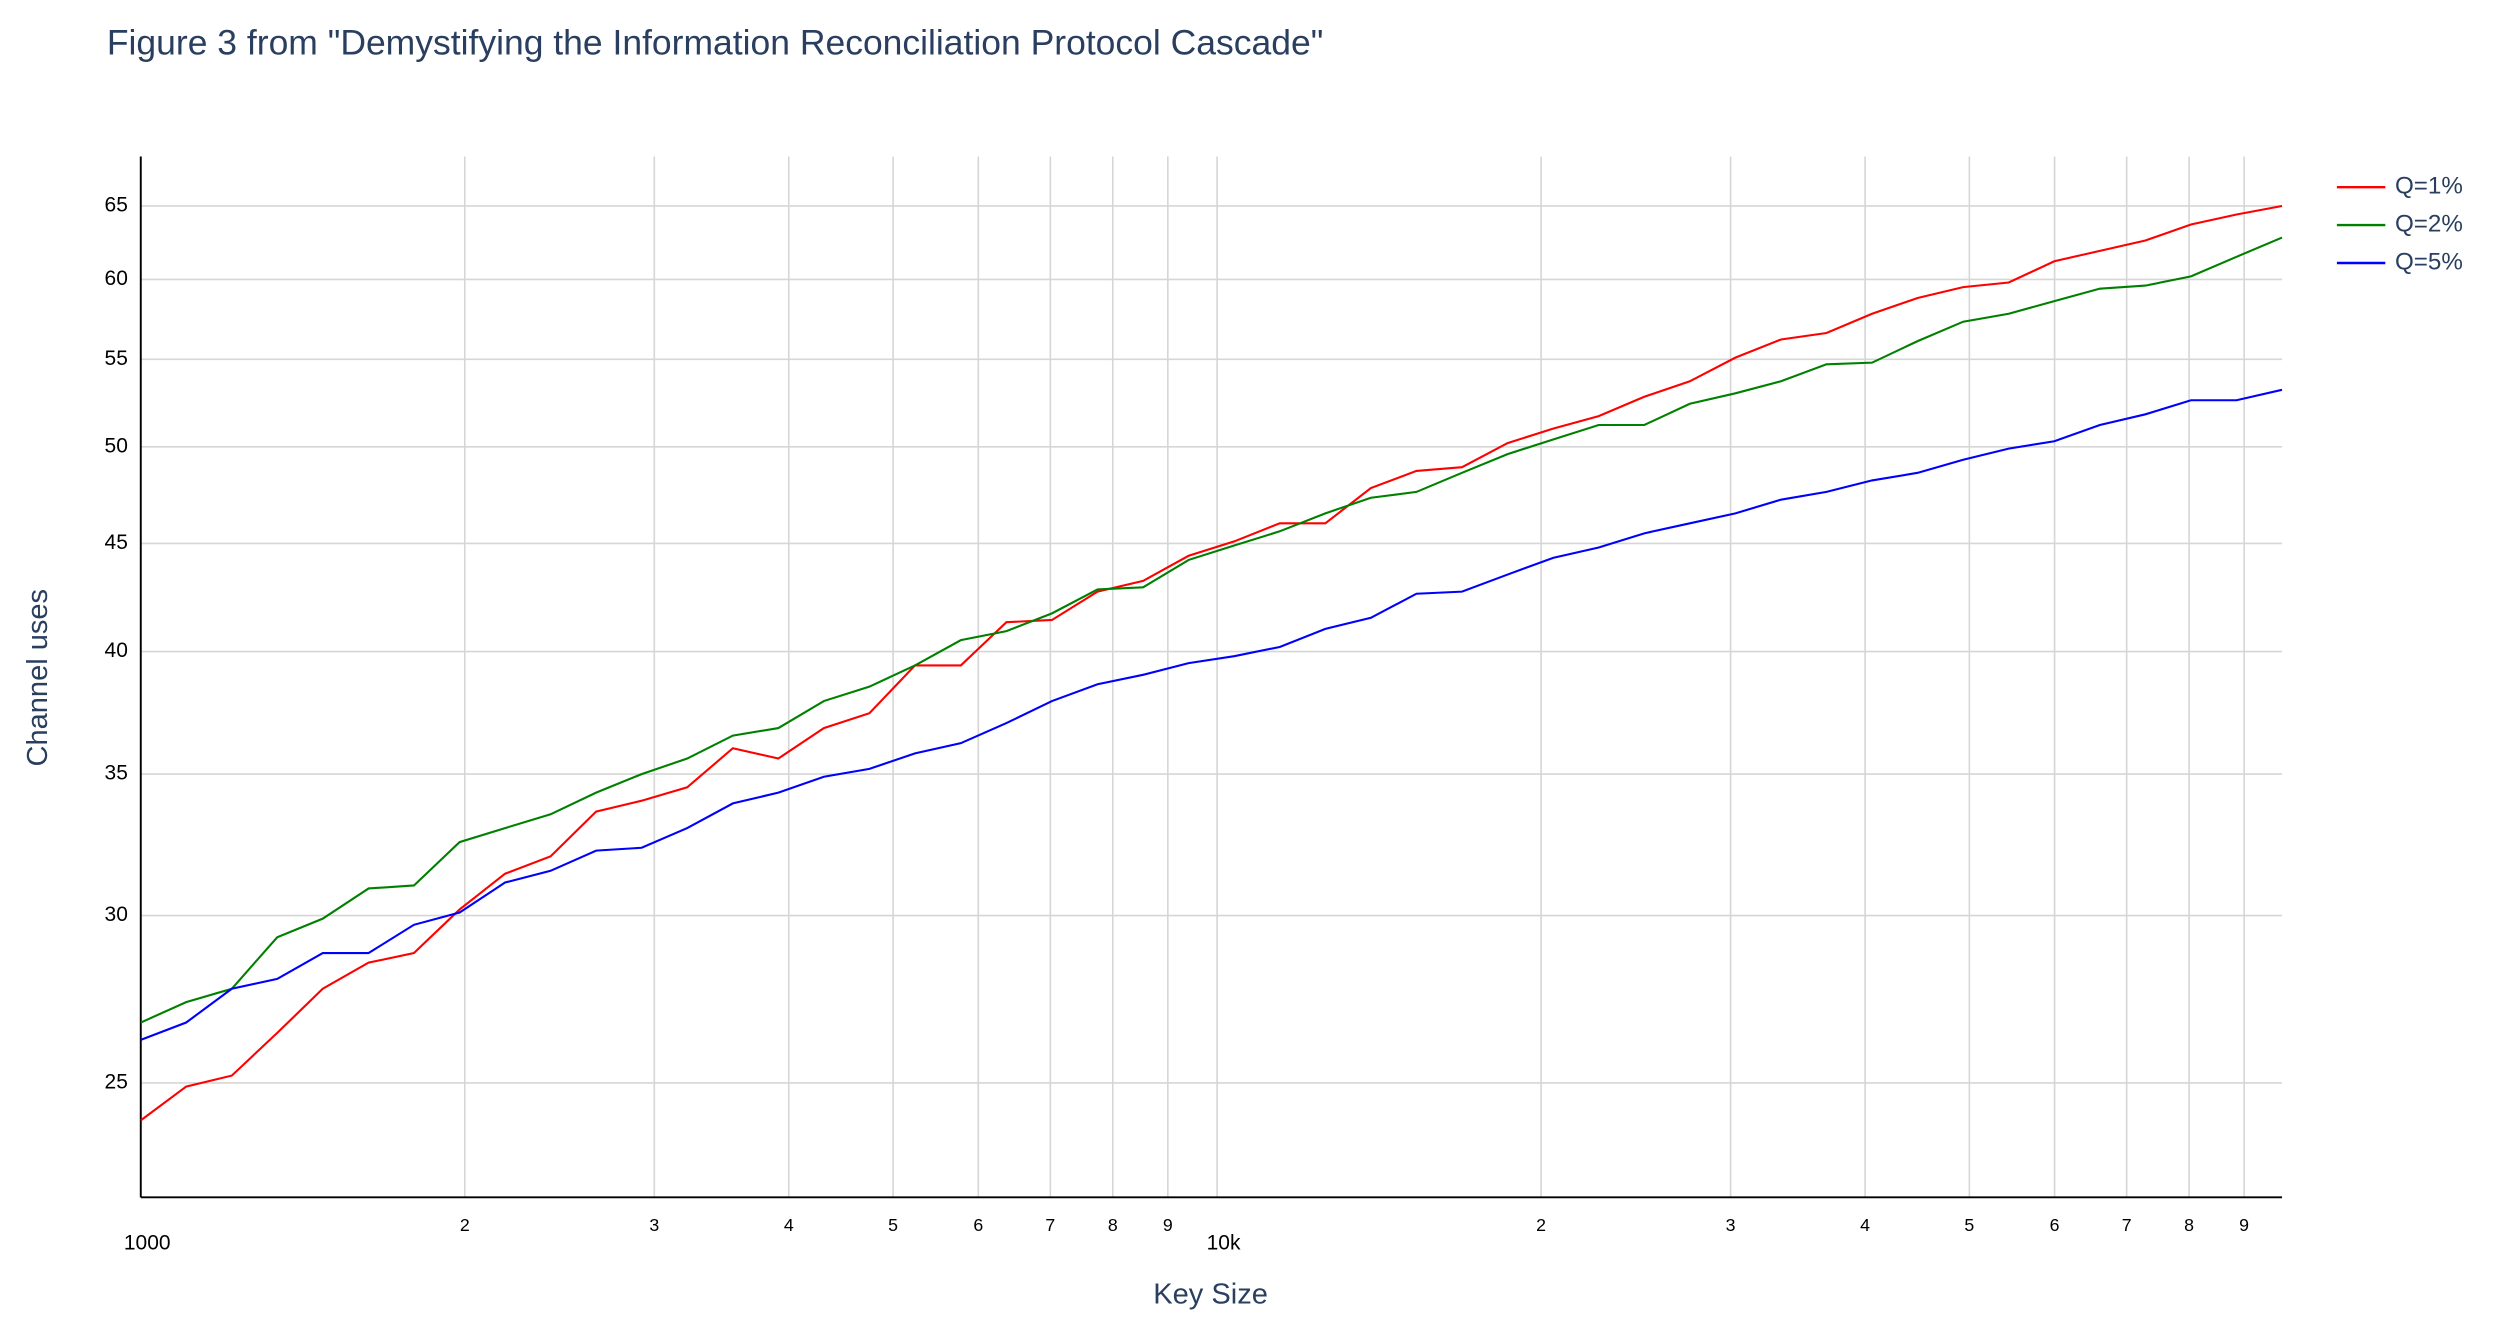 The height and width of the screenshot is (1328, 2518). What do you see at coordinates (38, 678) in the screenshot?
I see `y-axis-title: Channel uses` at bounding box center [38, 678].